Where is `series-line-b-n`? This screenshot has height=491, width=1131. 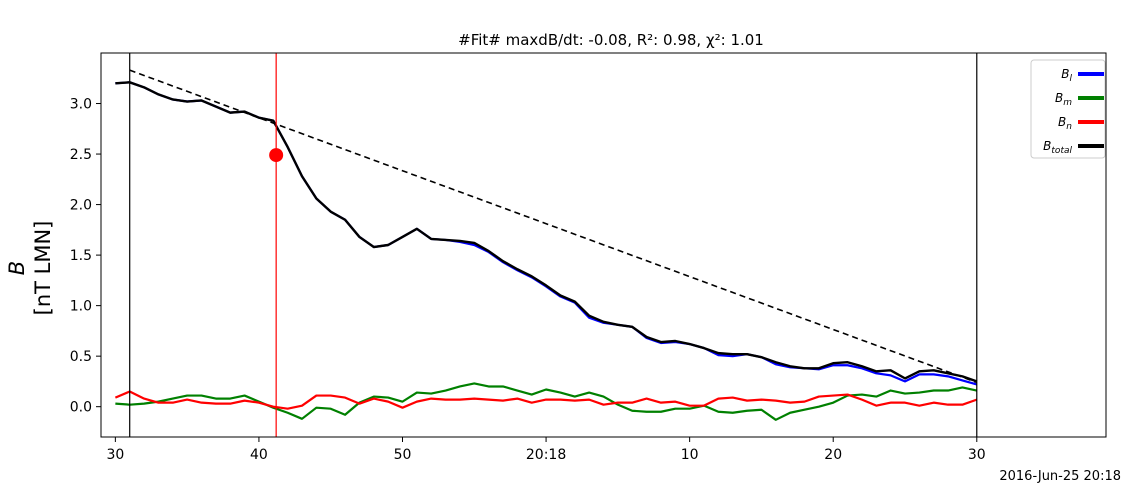 series-line-b-n is located at coordinates (546, 400).